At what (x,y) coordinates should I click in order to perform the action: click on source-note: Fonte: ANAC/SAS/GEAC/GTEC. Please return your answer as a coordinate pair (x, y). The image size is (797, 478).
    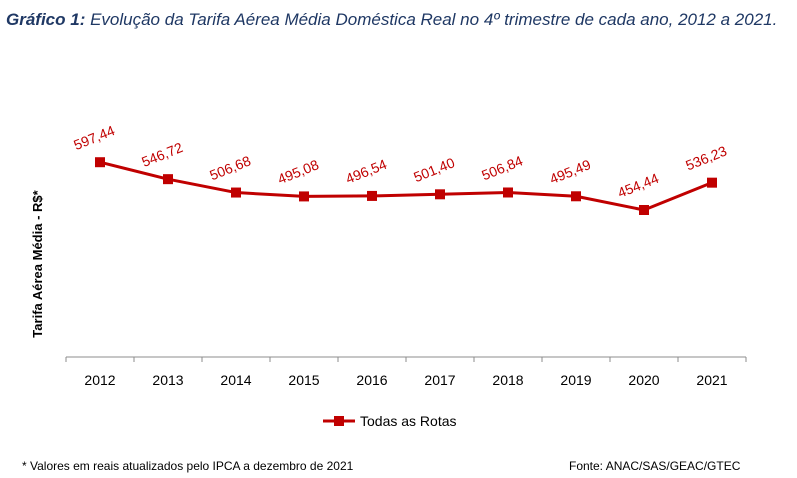
    Looking at the image, I should click on (655, 466).